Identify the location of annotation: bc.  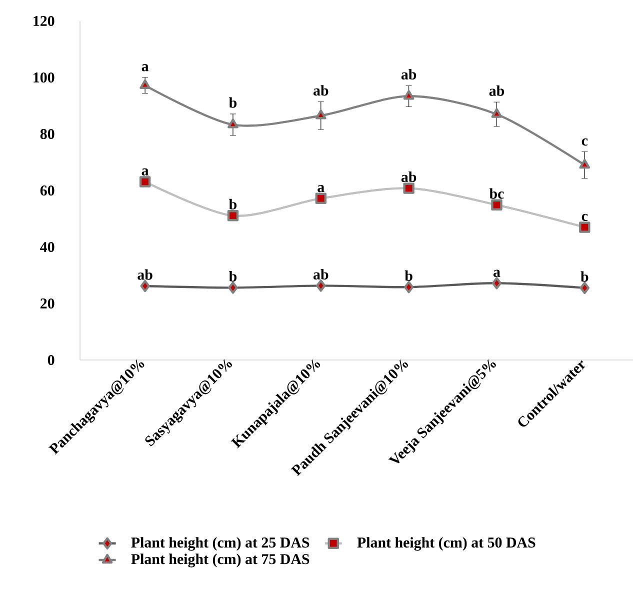
(496, 193).